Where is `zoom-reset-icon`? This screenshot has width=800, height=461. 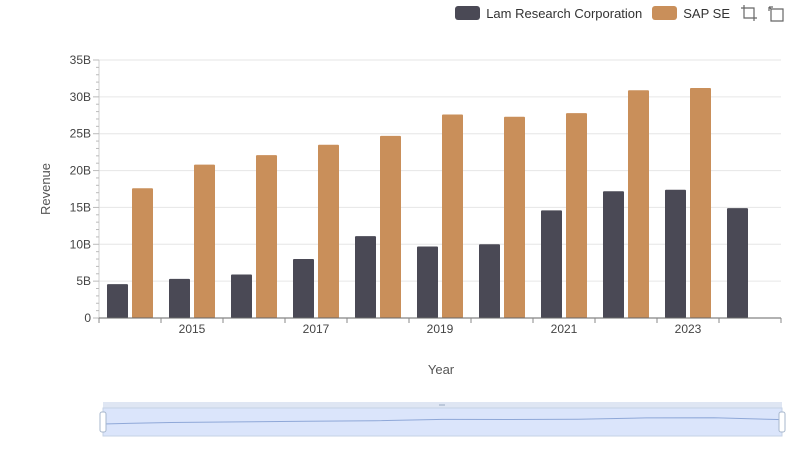 zoom-reset-icon is located at coordinates (777, 13).